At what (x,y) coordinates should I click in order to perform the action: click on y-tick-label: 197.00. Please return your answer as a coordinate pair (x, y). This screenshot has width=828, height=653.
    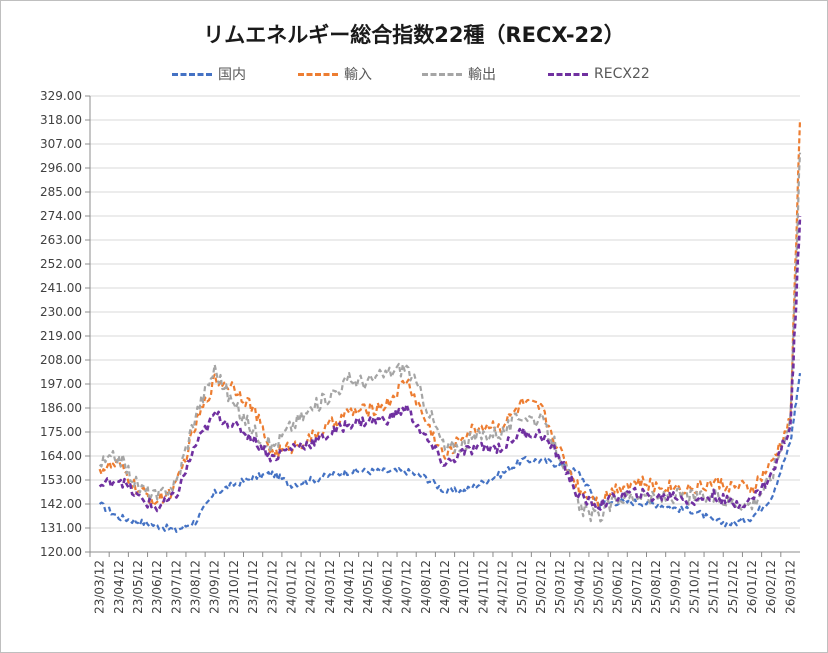
    Looking at the image, I should click on (61, 384).